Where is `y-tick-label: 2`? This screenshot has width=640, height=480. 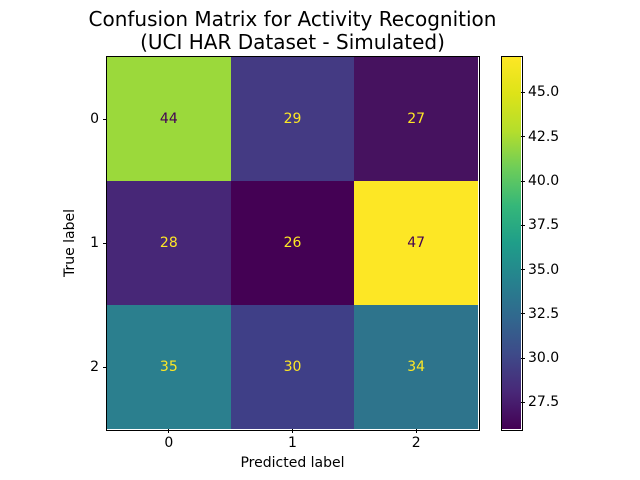 y-tick-label: 2 is located at coordinates (94, 367).